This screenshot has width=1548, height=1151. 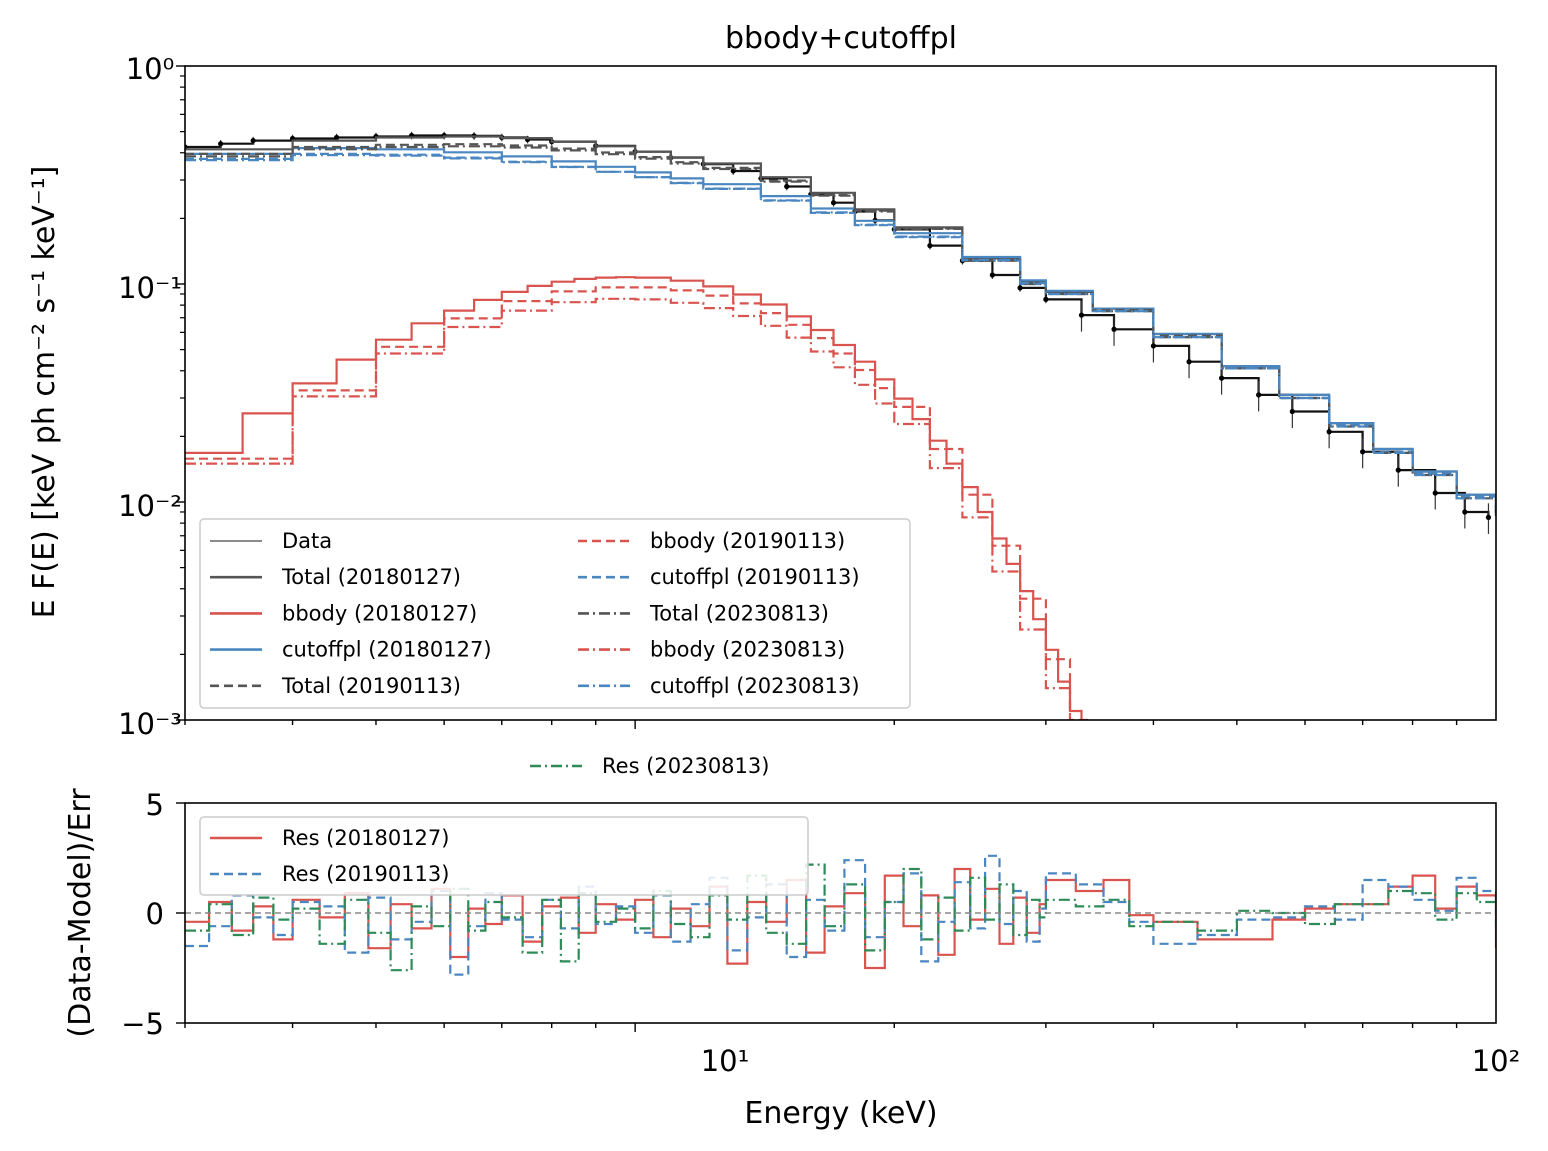 I want to click on legend-item: Res (20230813), so click(x=649, y=766).